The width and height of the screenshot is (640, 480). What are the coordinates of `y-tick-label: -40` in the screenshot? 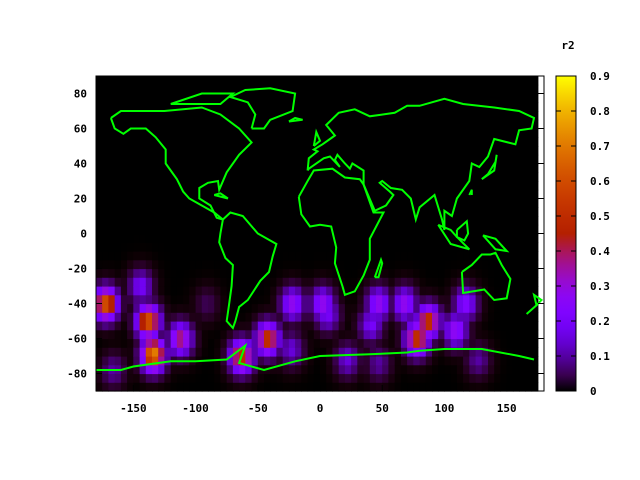 It's located at (77, 304).